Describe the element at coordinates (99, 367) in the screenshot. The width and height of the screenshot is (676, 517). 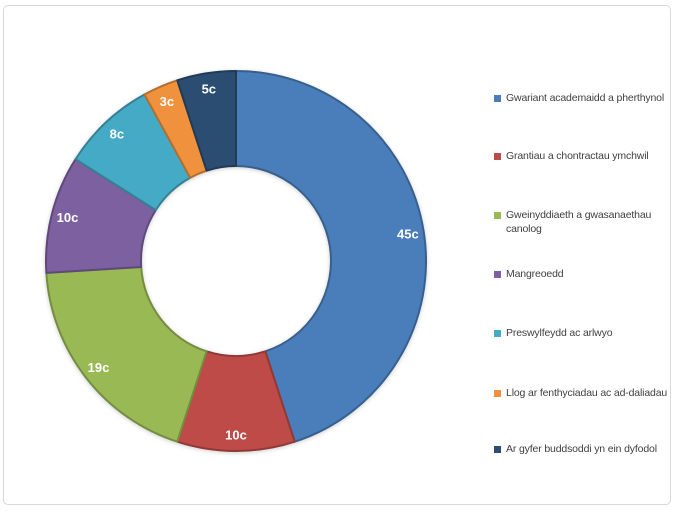
I see `segment-value-label: 19c` at that location.